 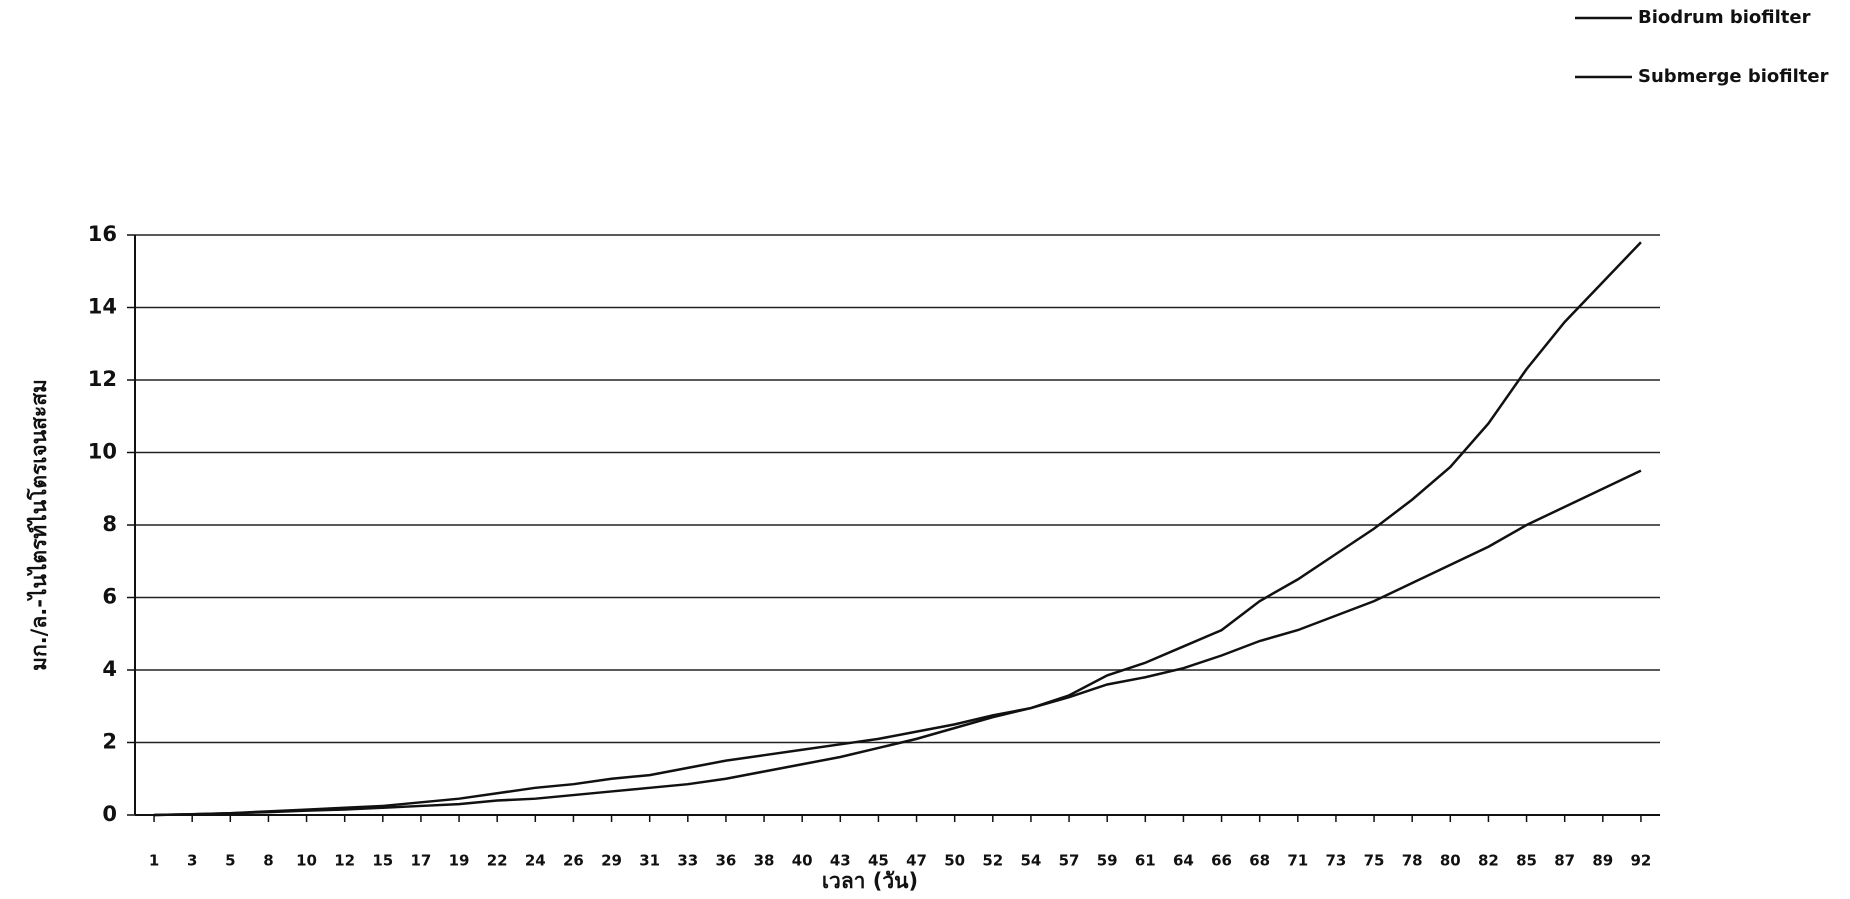 What do you see at coordinates (1031, 861) in the screenshot?
I see `x-tick-label: 54` at bounding box center [1031, 861].